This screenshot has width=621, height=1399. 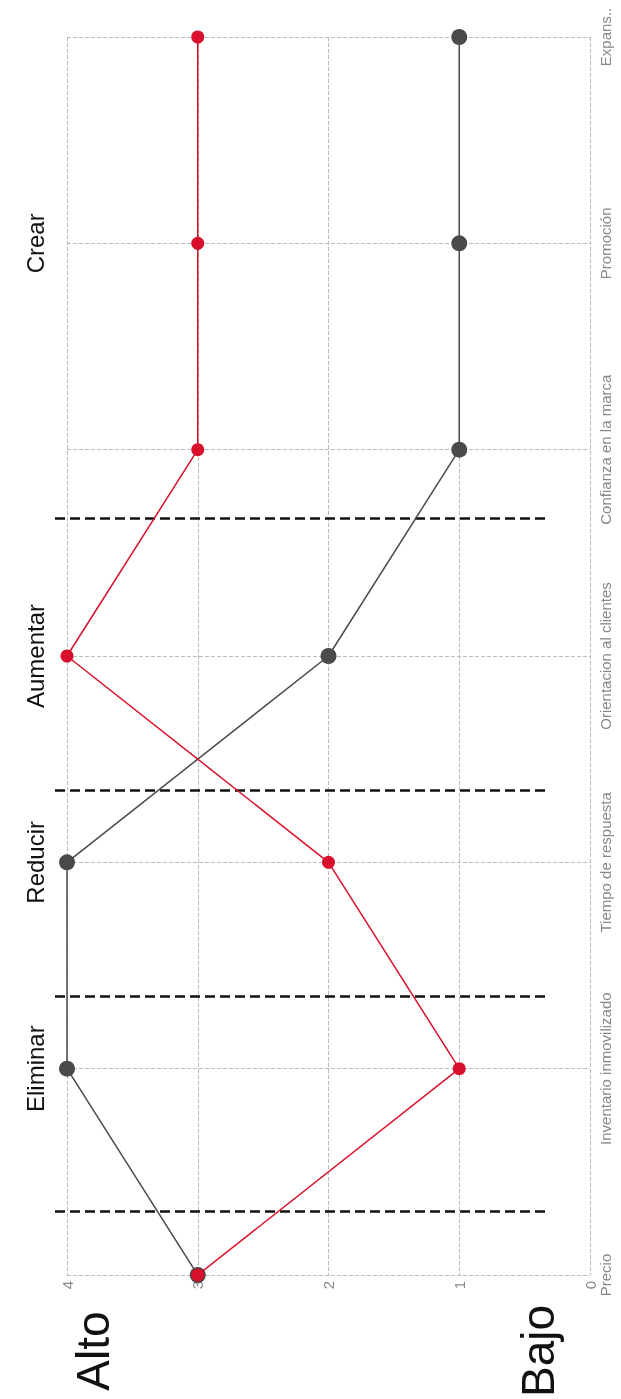 What do you see at coordinates (198, 1285) in the screenshot?
I see `x-tick-label: 3` at bounding box center [198, 1285].